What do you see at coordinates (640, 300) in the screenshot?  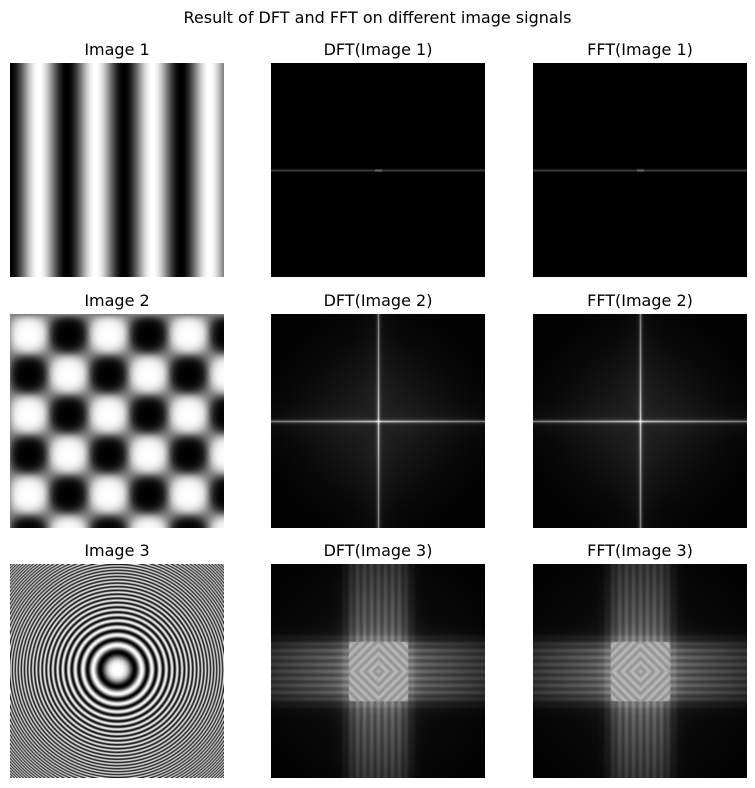 I see `panel-title-fft-image-2: FFT(Image 2)` at bounding box center [640, 300].